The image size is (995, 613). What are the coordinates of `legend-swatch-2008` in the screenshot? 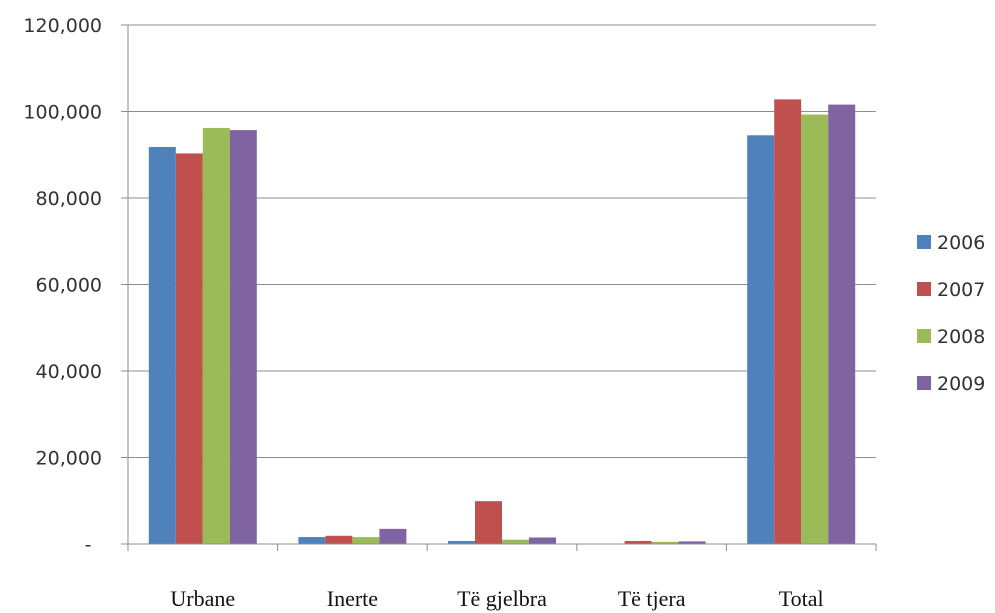 It's located at (924, 336).